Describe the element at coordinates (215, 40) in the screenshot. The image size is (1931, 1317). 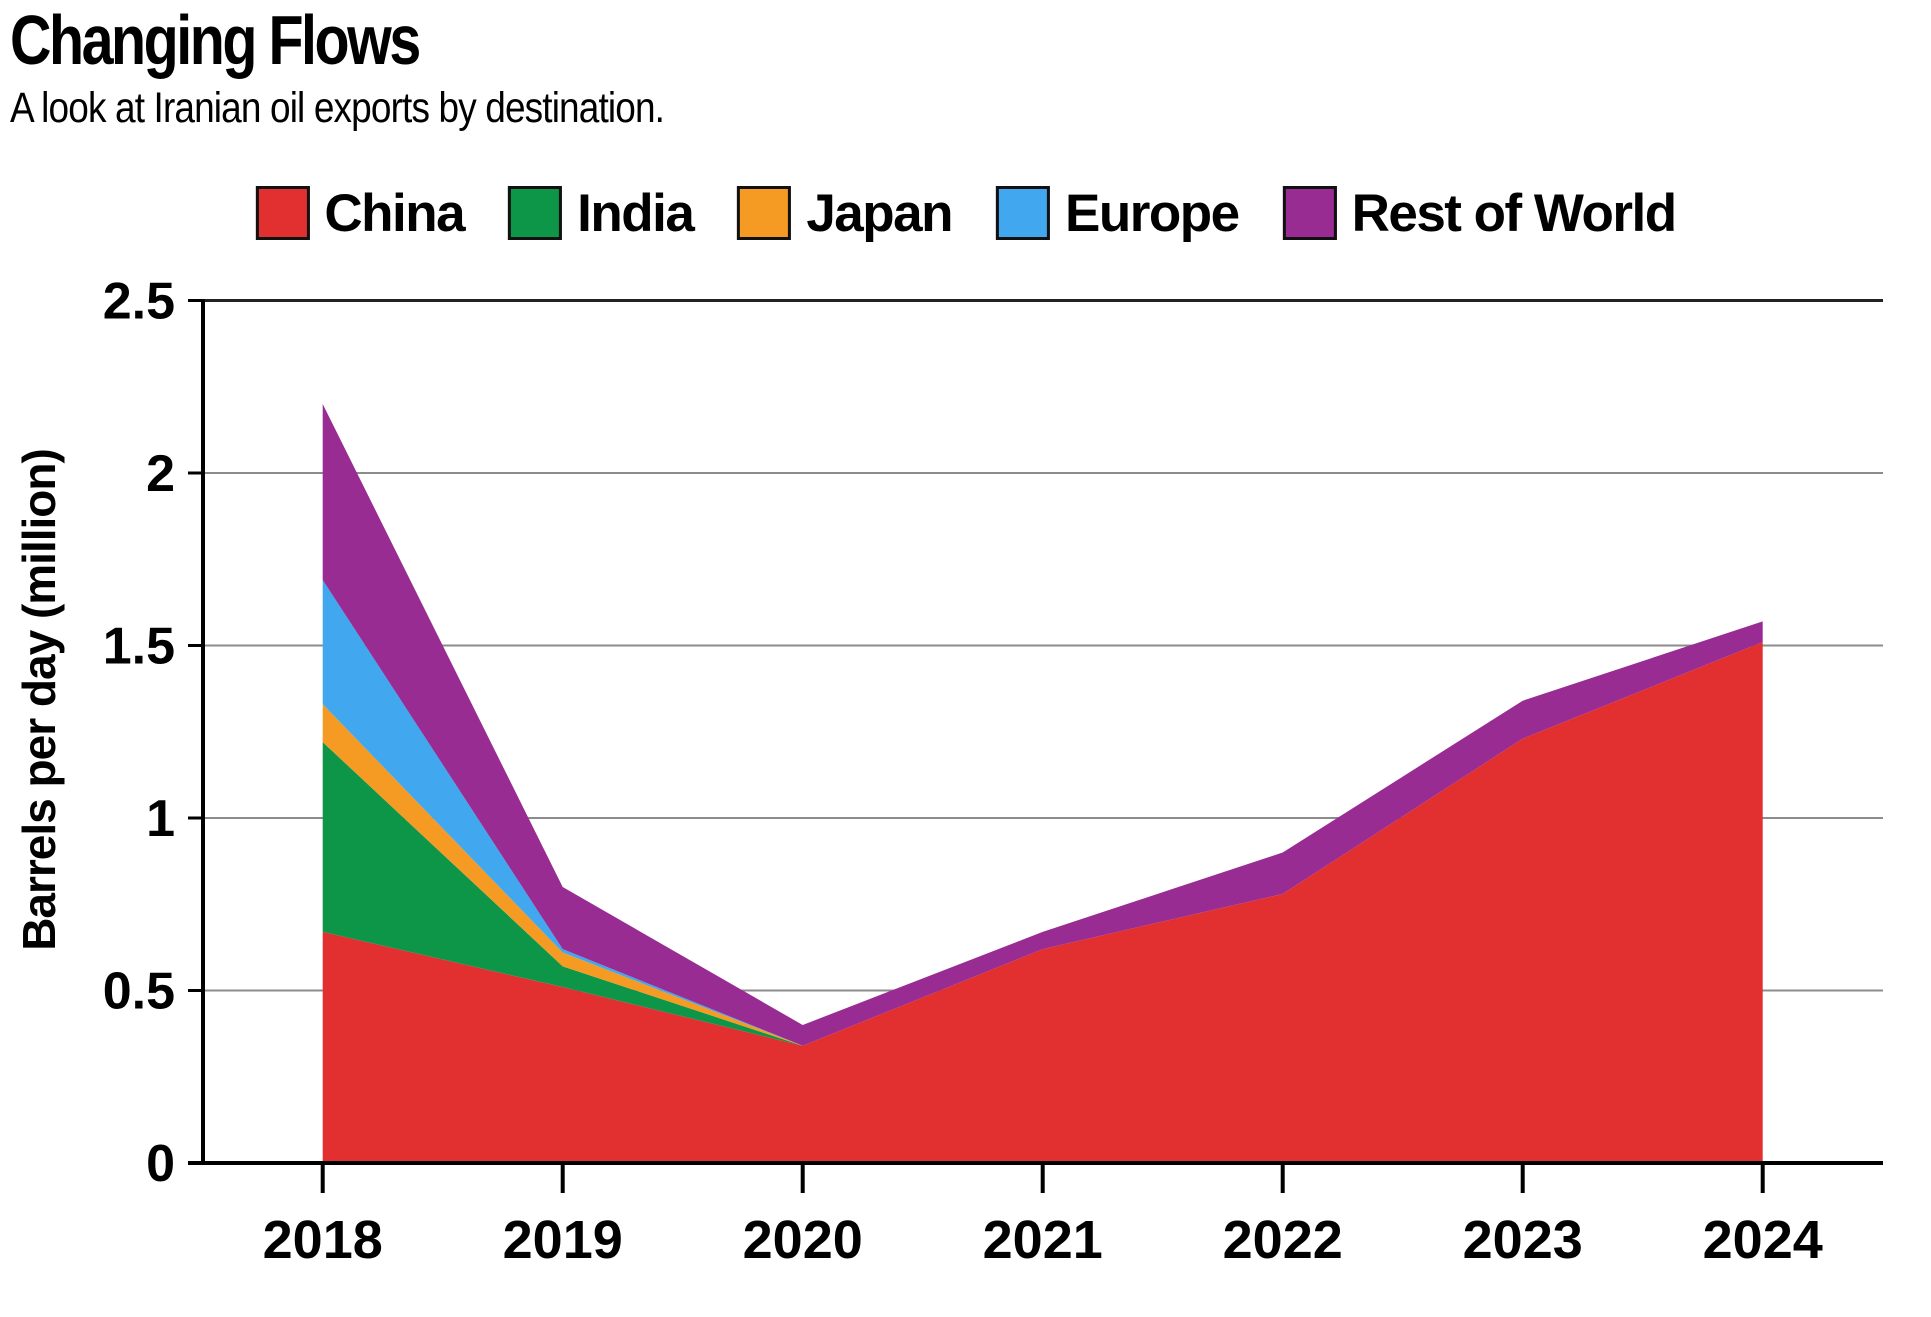
I see `chart-title: Changing Flows` at that location.